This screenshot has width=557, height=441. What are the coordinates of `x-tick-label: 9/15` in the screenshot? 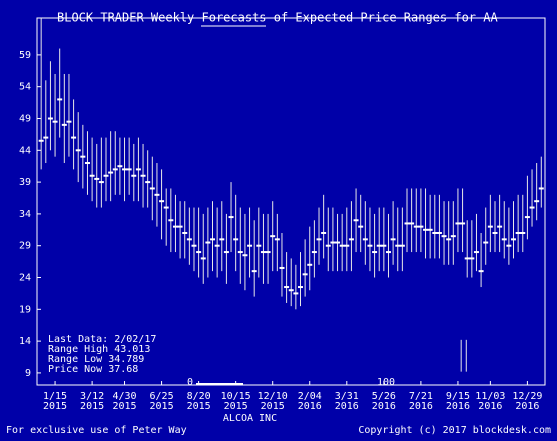 It's located at (458, 396).